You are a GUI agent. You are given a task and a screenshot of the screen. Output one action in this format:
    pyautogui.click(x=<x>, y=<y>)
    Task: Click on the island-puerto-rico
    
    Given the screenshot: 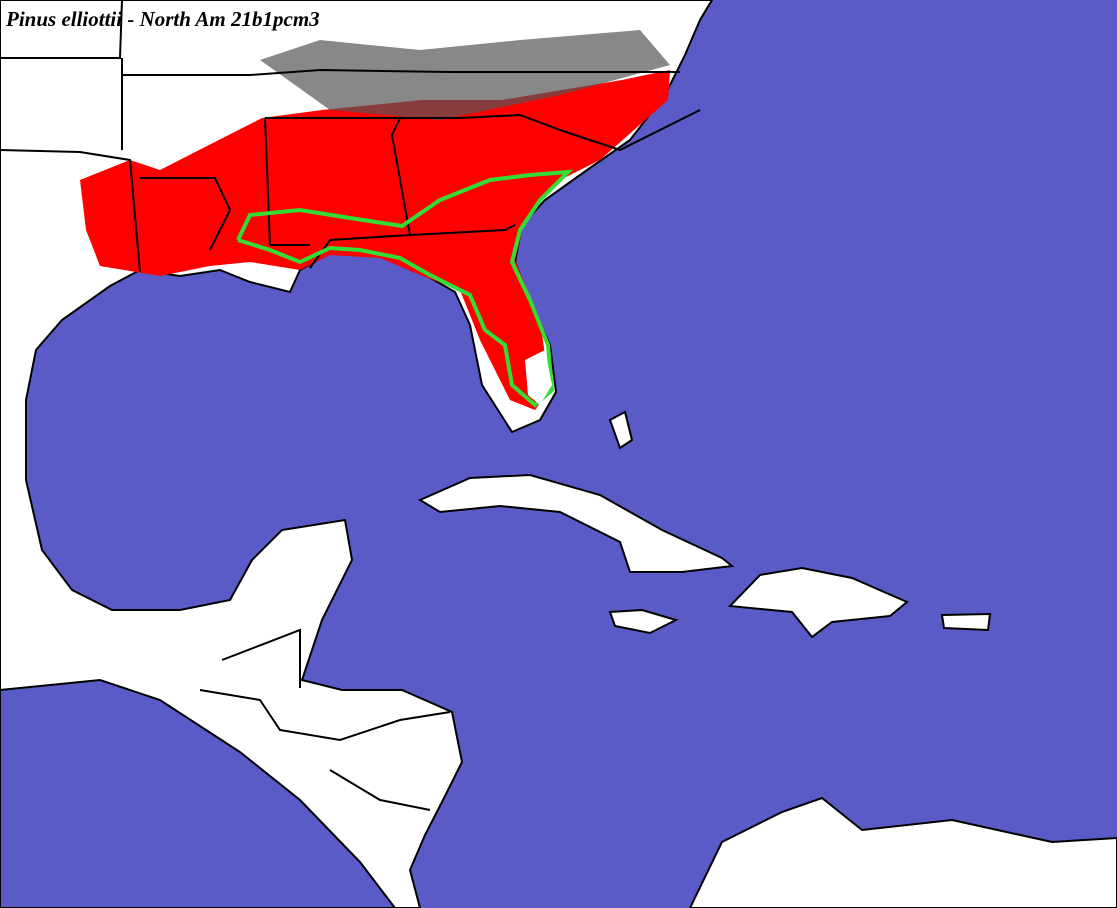 What is the action you would take?
    pyautogui.click(x=966, y=622)
    